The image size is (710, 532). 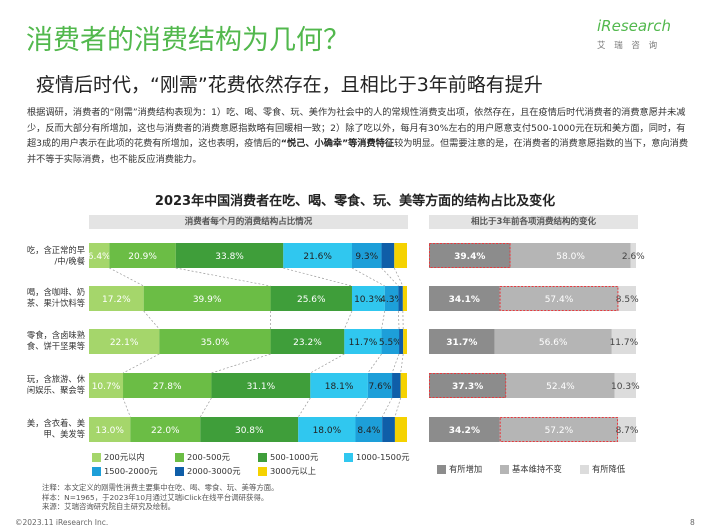 What do you see at coordinates (288, 457) in the screenshot?
I see `legend-item-500-1000: 500-1000元` at bounding box center [288, 457].